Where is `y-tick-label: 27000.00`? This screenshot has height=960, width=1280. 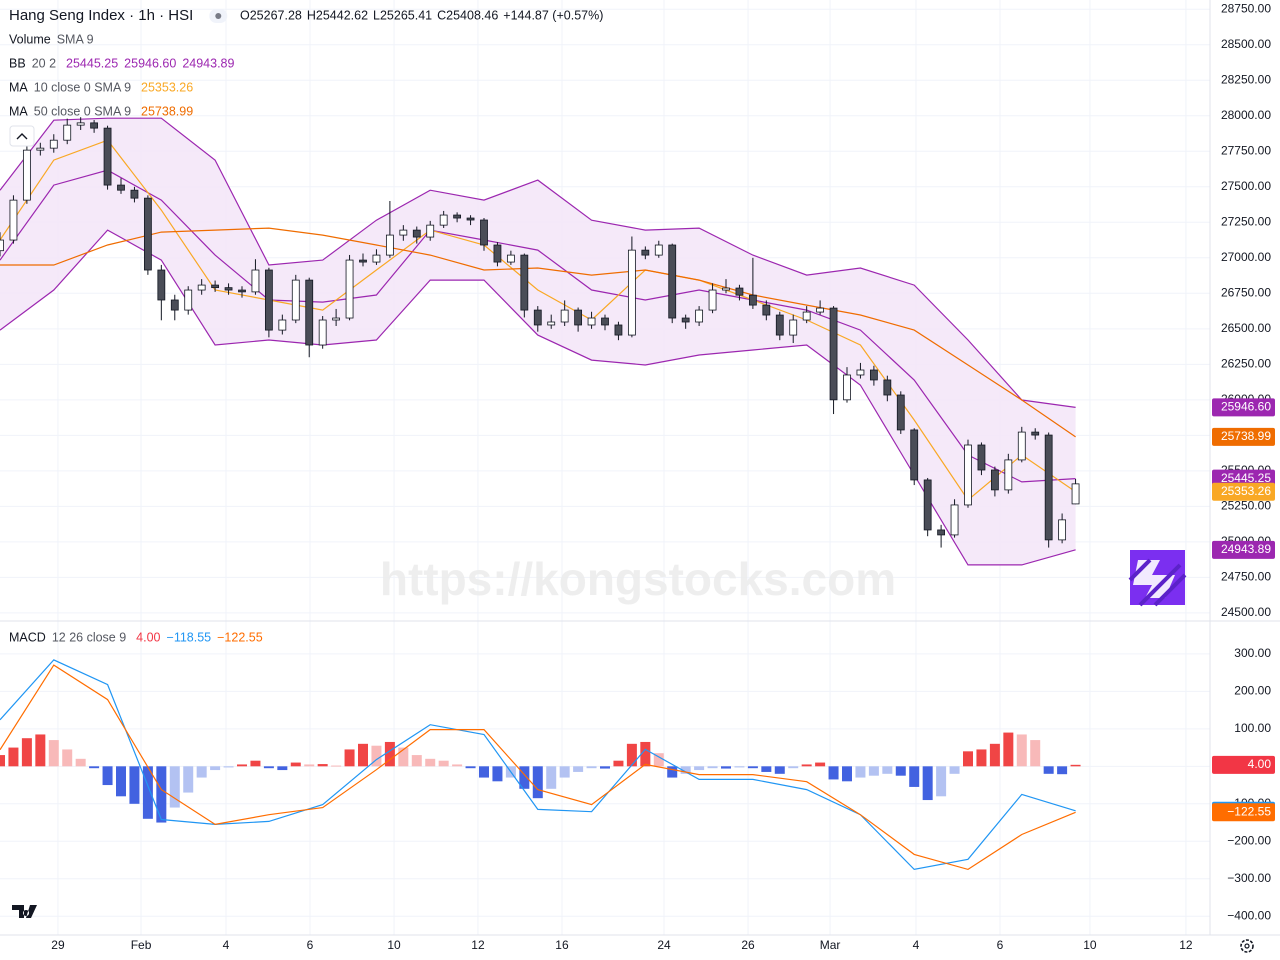 y-tick-label: 27000.00 is located at coordinates (1246, 257).